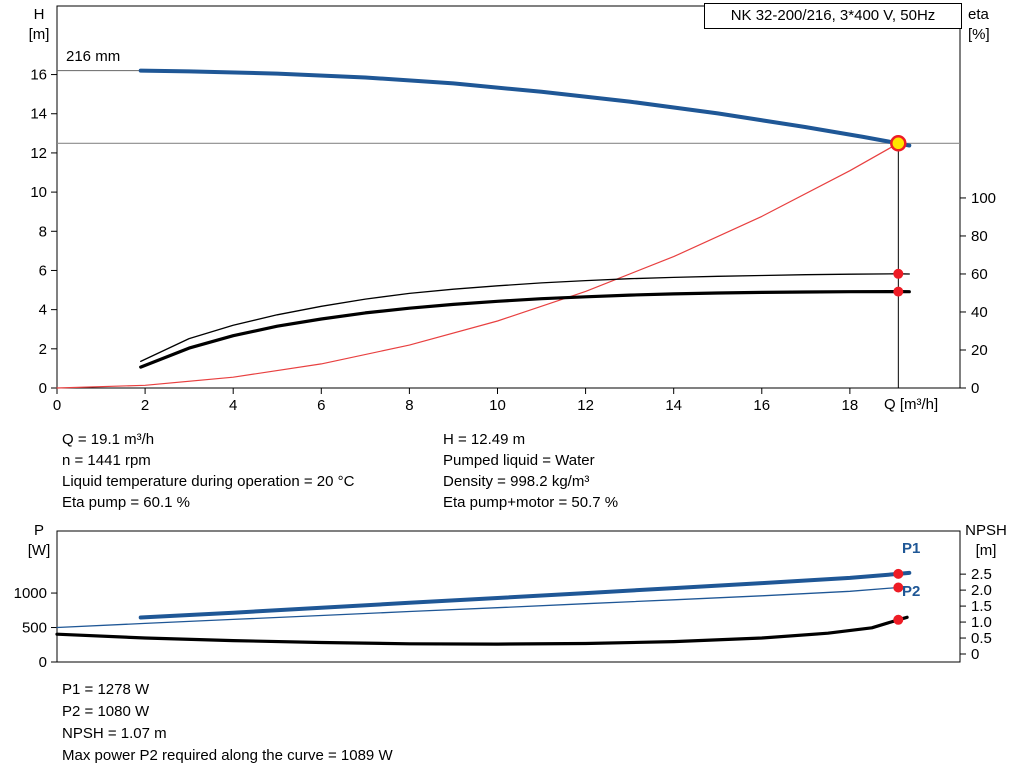  What do you see at coordinates (497, 405) in the screenshot?
I see `x-axis-tick-label: 10` at bounding box center [497, 405].